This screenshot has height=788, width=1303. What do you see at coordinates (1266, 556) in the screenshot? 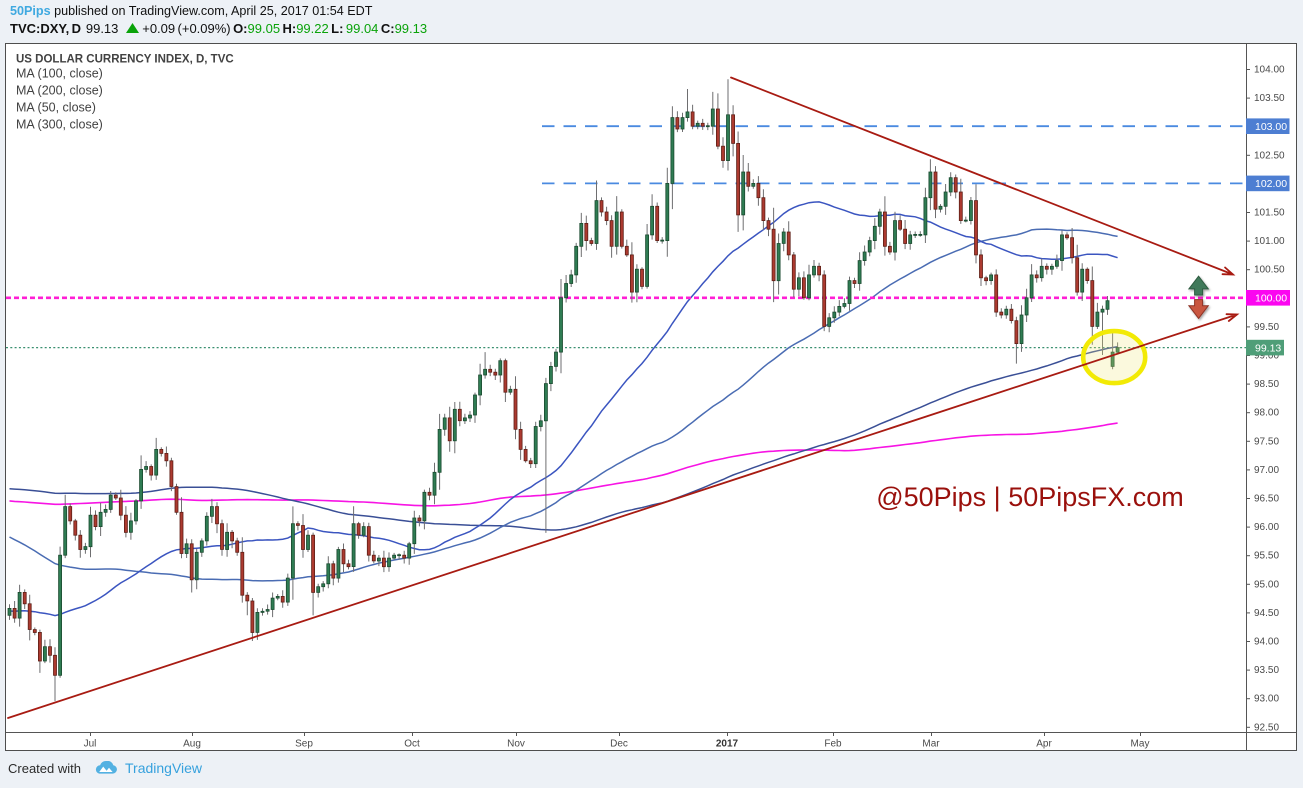
I see `svg-text: 95.50` at bounding box center [1266, 556].